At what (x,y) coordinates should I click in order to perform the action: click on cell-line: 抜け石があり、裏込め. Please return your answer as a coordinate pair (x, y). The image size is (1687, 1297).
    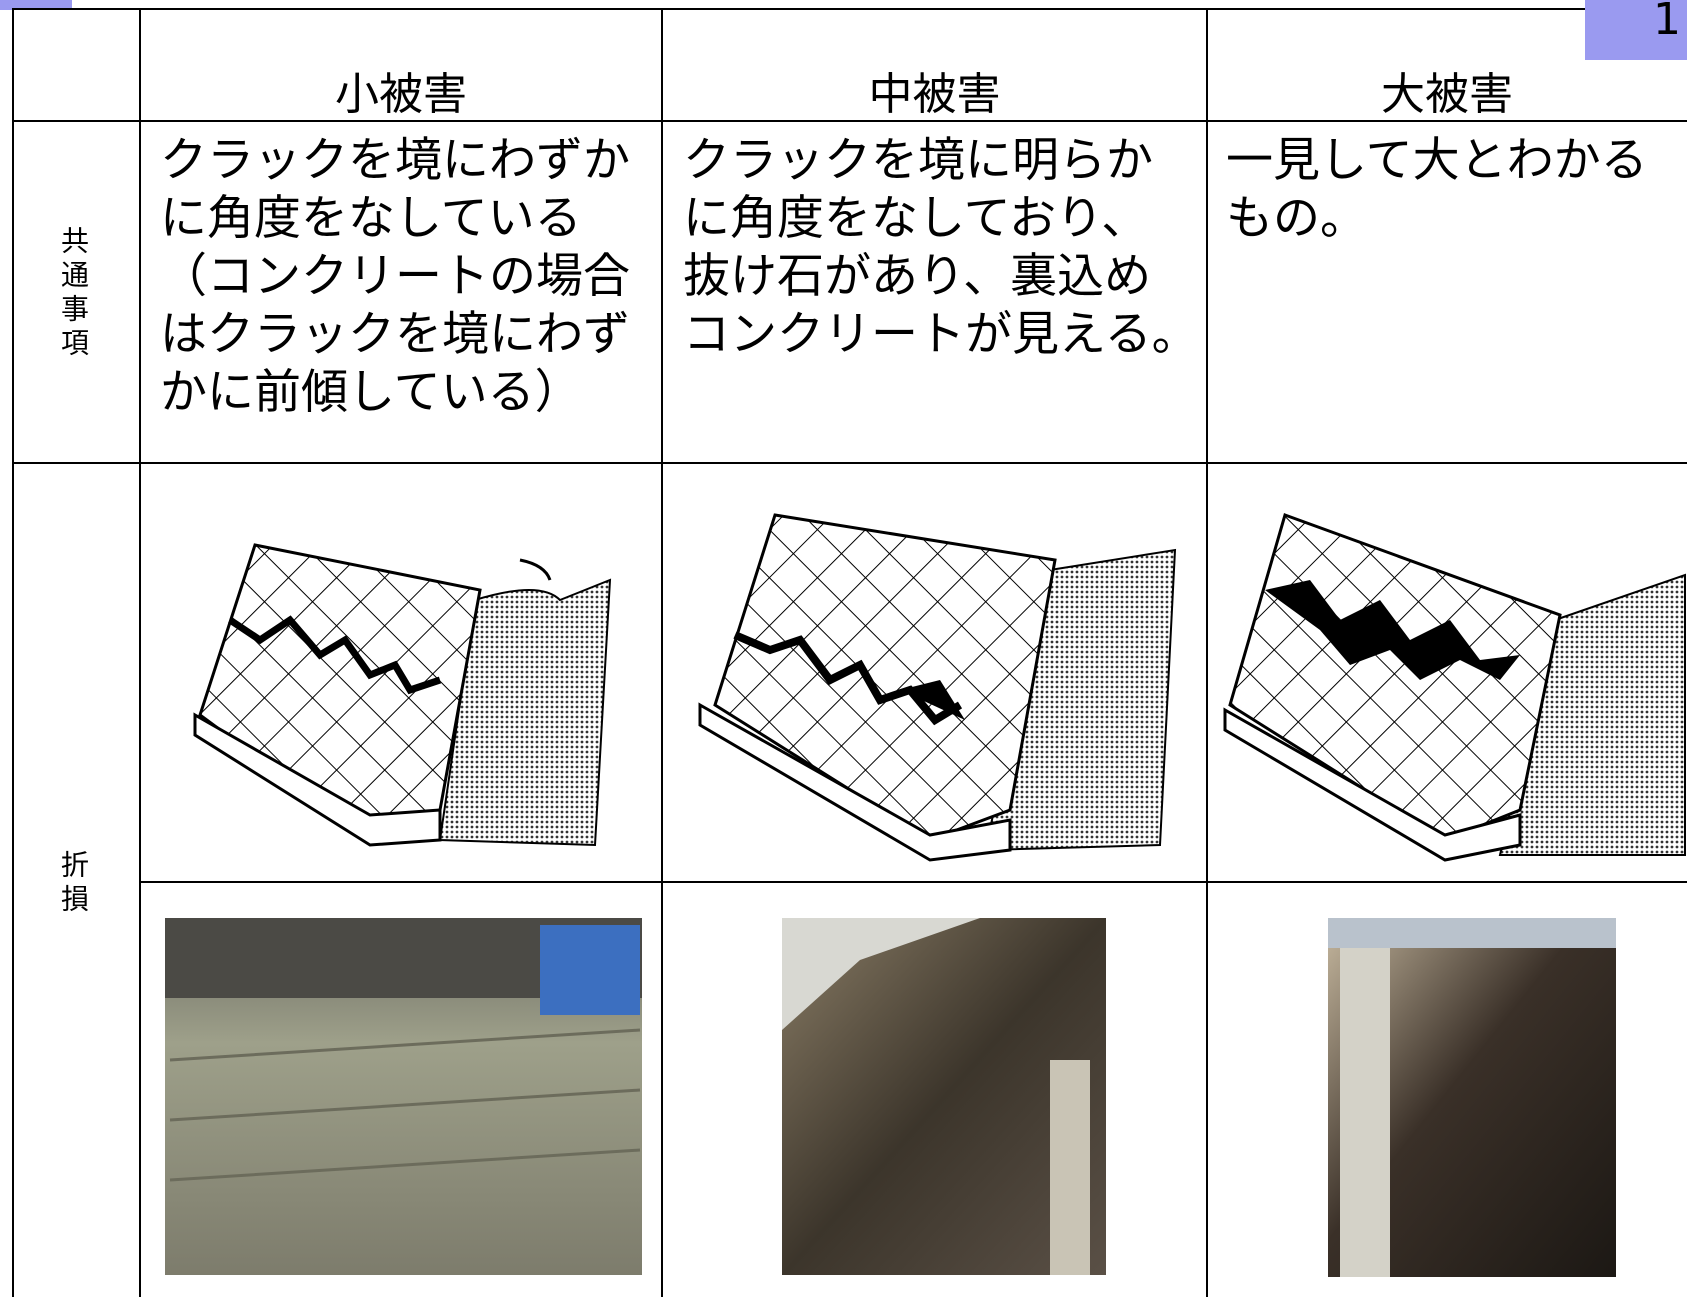
    Looking at the image, I should click on (917, 276).